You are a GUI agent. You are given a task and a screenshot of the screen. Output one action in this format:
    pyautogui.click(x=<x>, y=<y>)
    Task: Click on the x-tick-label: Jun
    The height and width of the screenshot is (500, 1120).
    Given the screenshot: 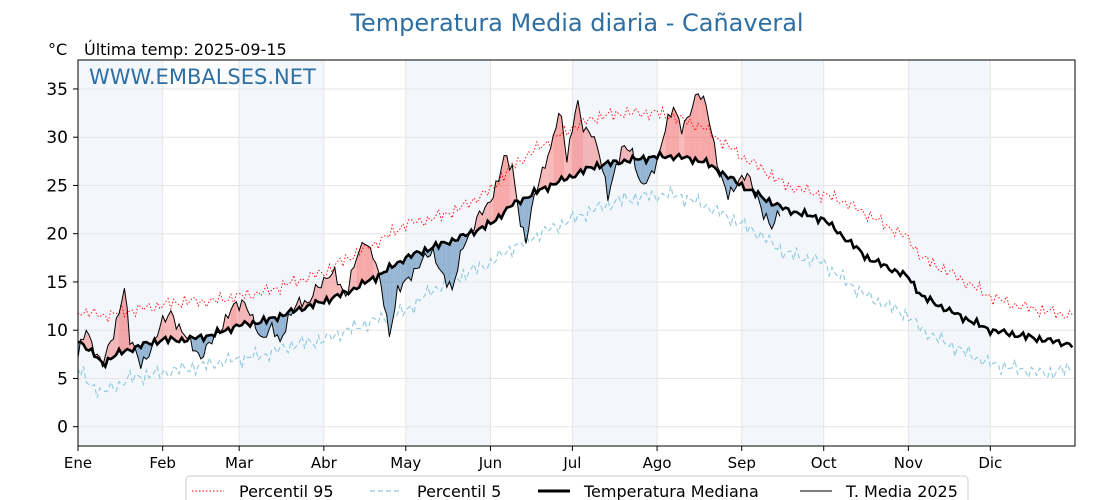 What is the action you would take?
    pyautogui.click(x=490, y=463)
    